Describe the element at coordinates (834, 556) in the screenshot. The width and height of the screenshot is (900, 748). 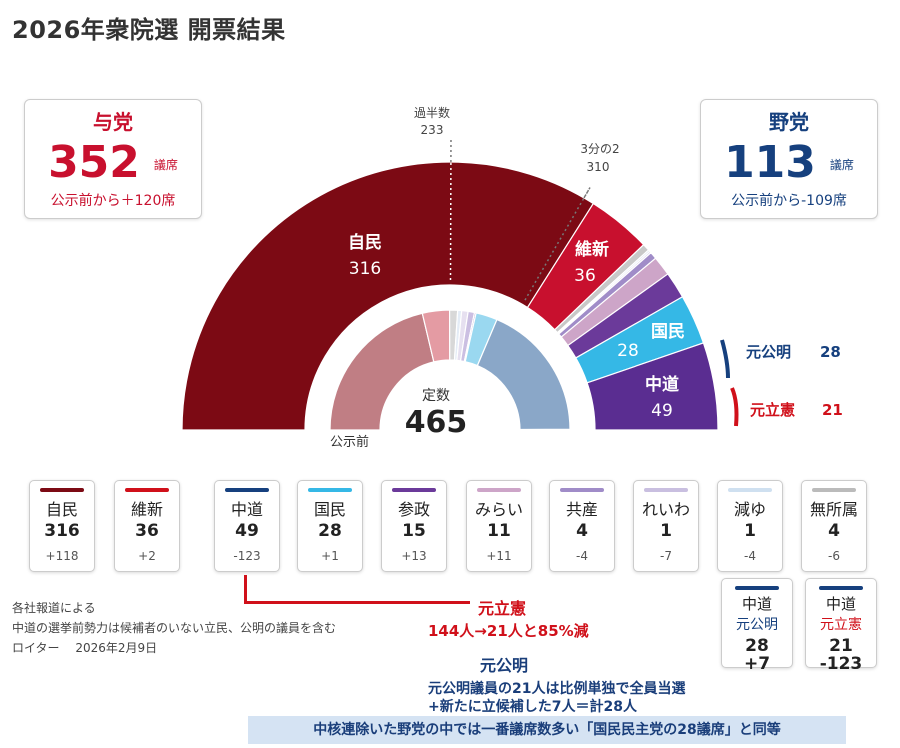
I see `party-card-change: -6` at that location.